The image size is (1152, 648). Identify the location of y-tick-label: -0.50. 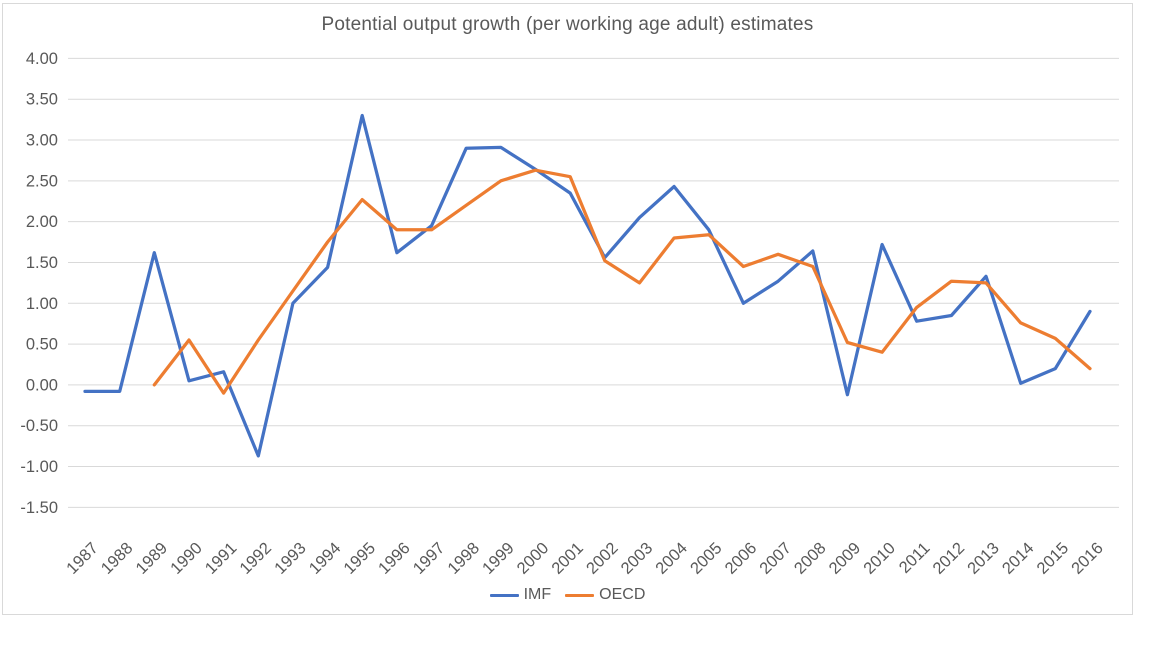
(39, 426).